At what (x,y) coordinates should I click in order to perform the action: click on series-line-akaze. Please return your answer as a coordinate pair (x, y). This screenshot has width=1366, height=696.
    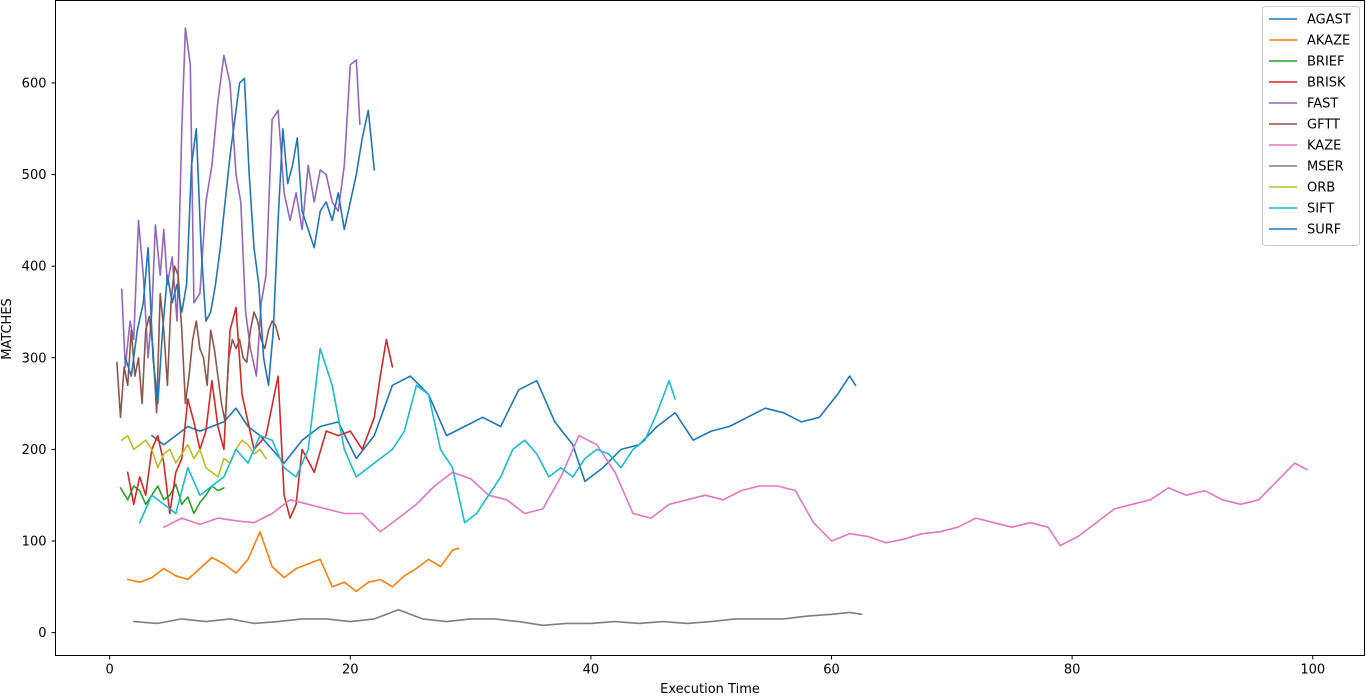
    Looking at the image, I should click on (293, 561).